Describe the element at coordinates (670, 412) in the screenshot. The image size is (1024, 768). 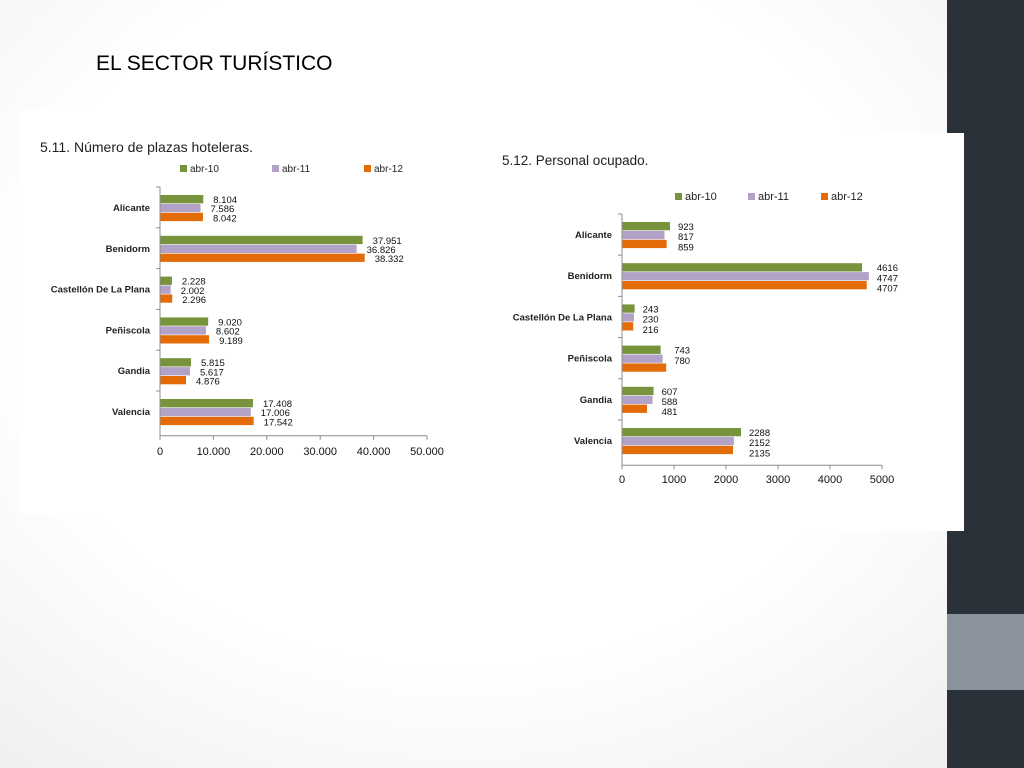
I see `data-label-abr-12-gandia: 481` at that location.